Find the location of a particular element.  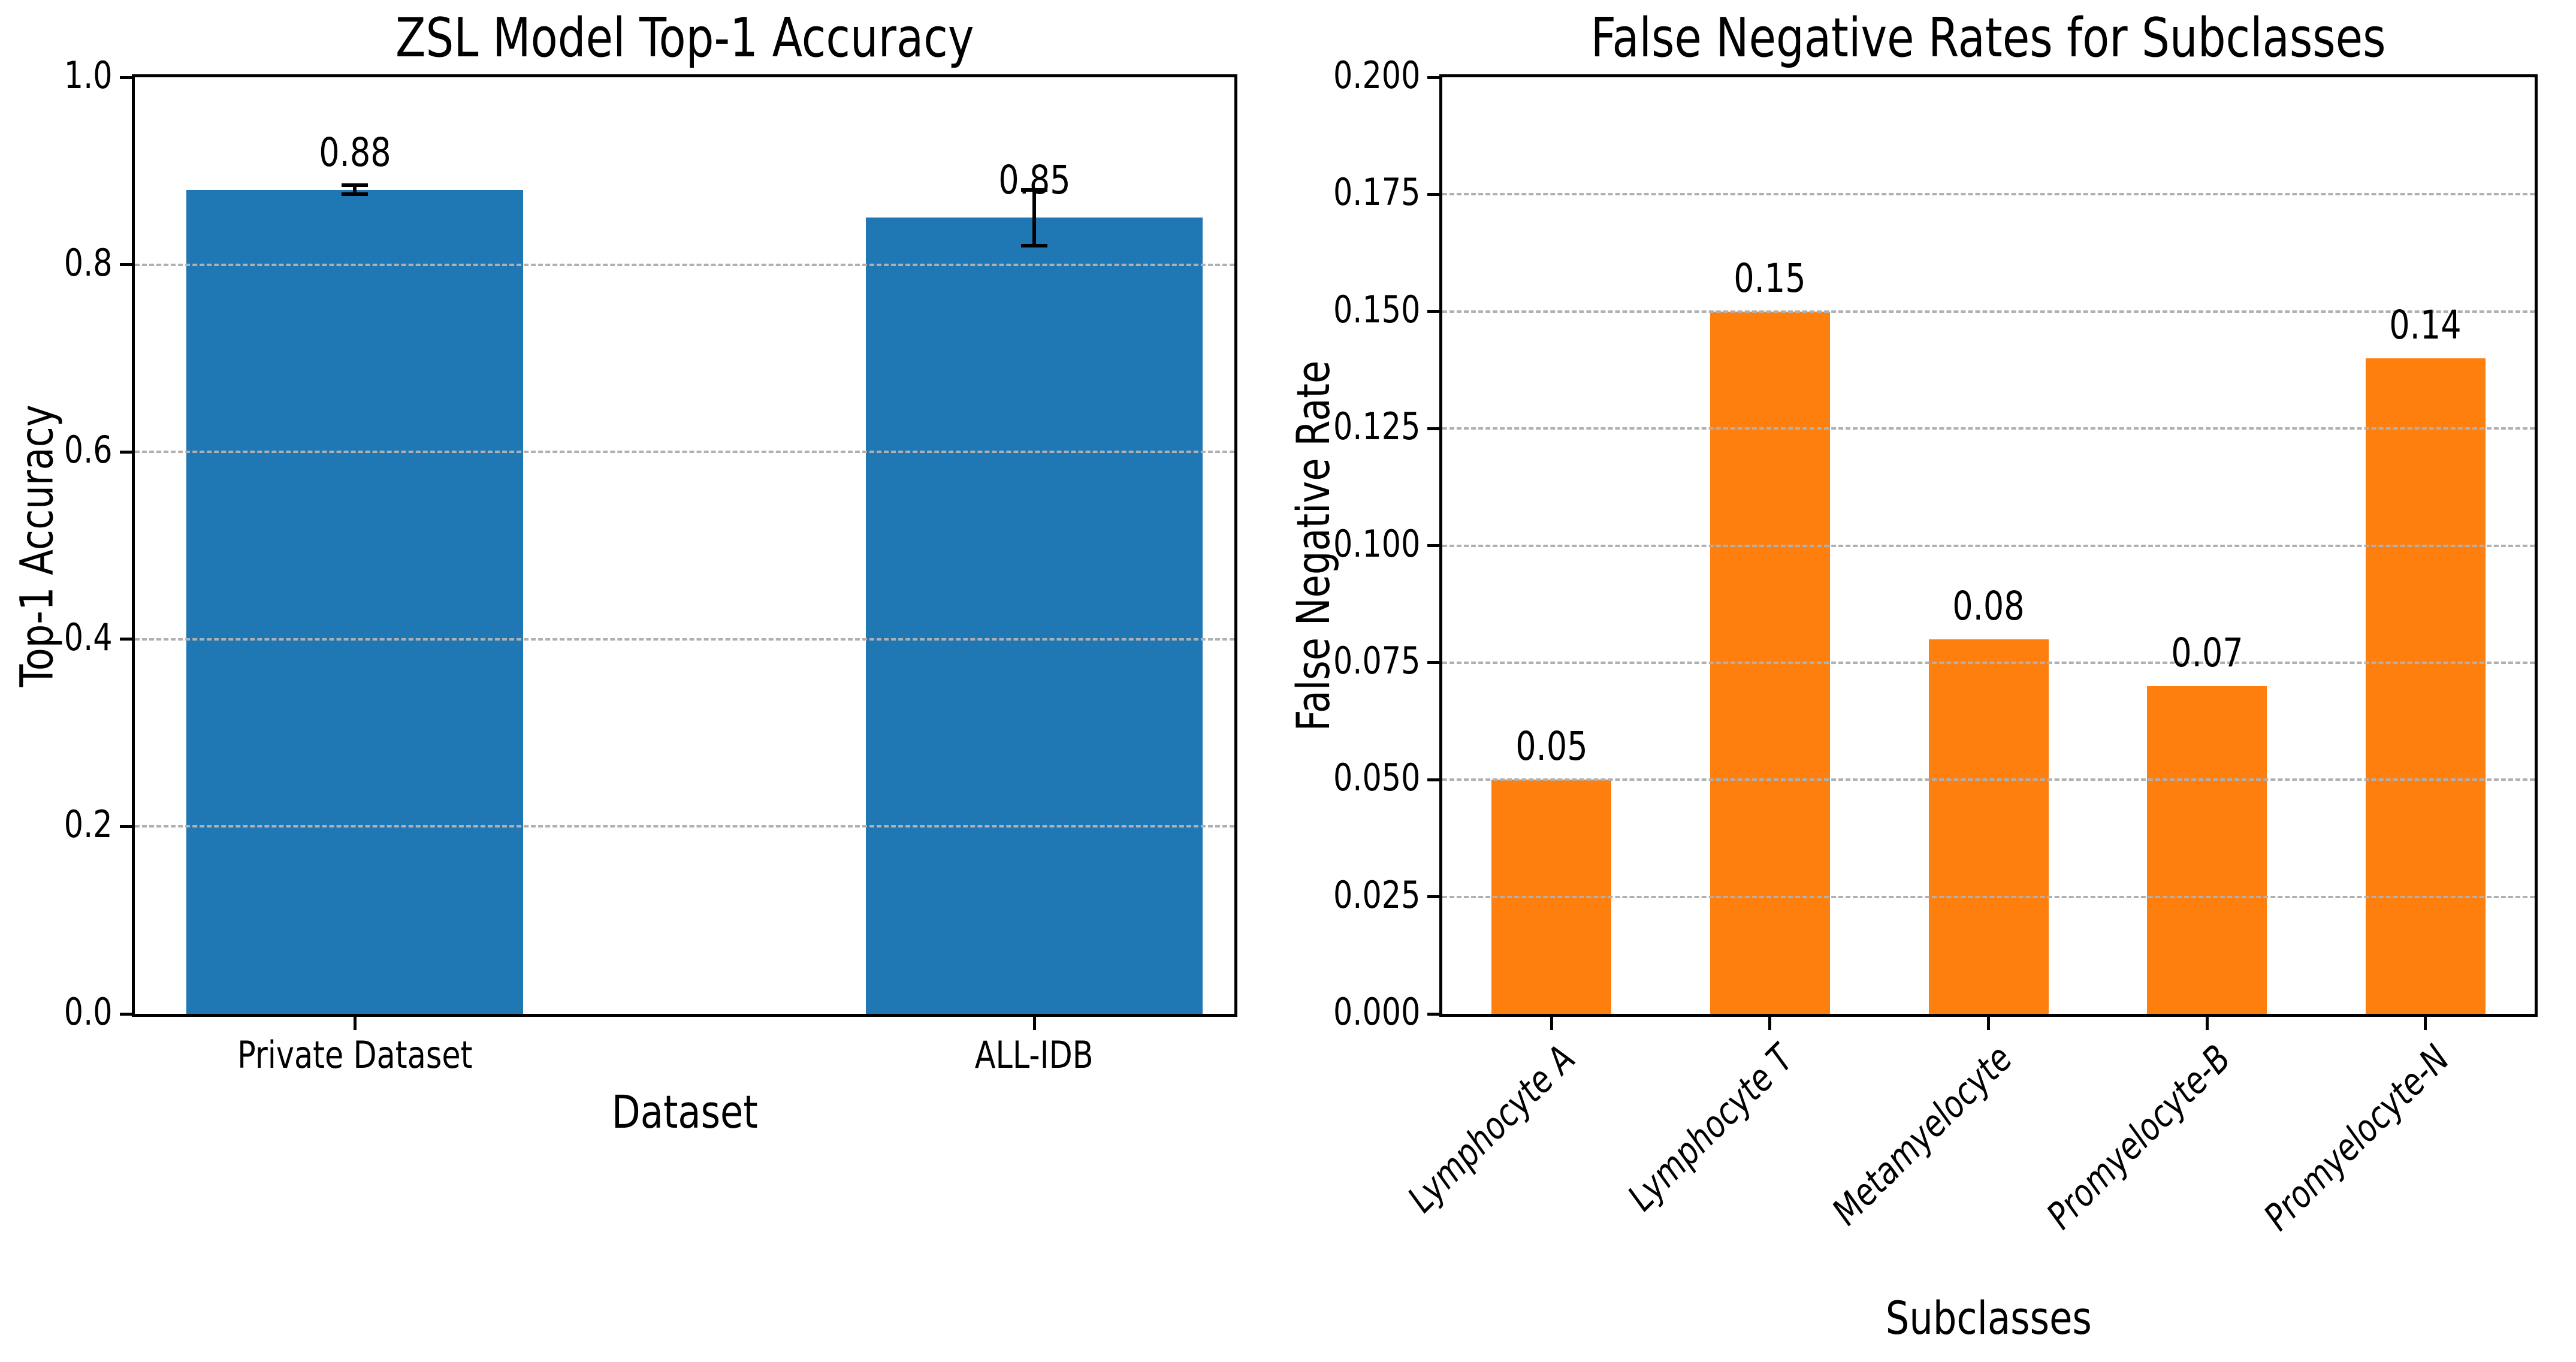

y-tick-label: 0.050 is located at coordinates (1324, 778).